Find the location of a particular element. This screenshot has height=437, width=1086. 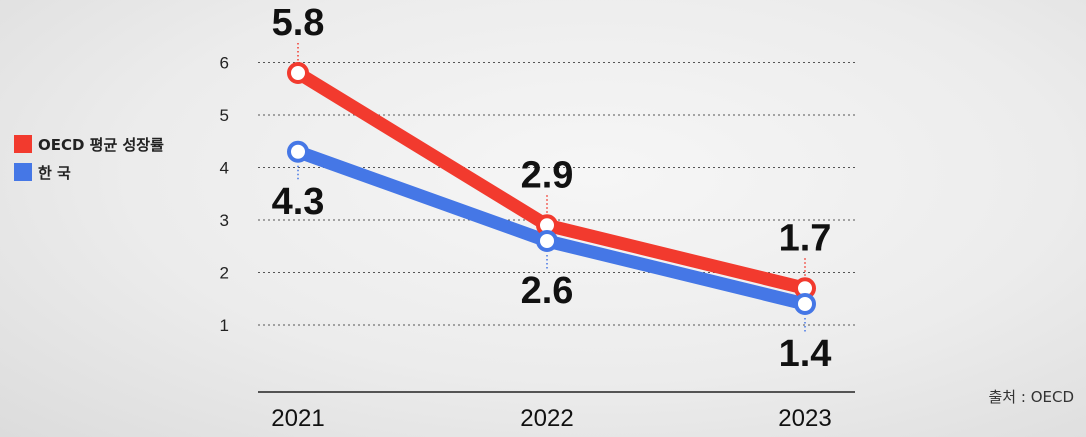

y-tick-label: 1 is located at coordinates (224, 325).